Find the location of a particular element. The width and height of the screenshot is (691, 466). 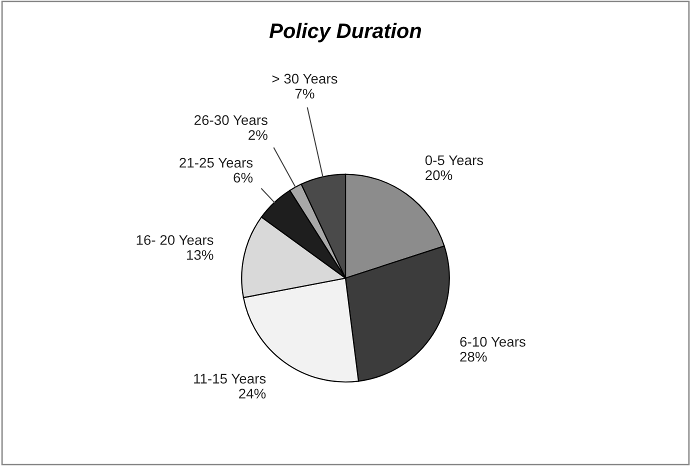

slice-label: 0-5 Years is located at coordinates (454, 160).